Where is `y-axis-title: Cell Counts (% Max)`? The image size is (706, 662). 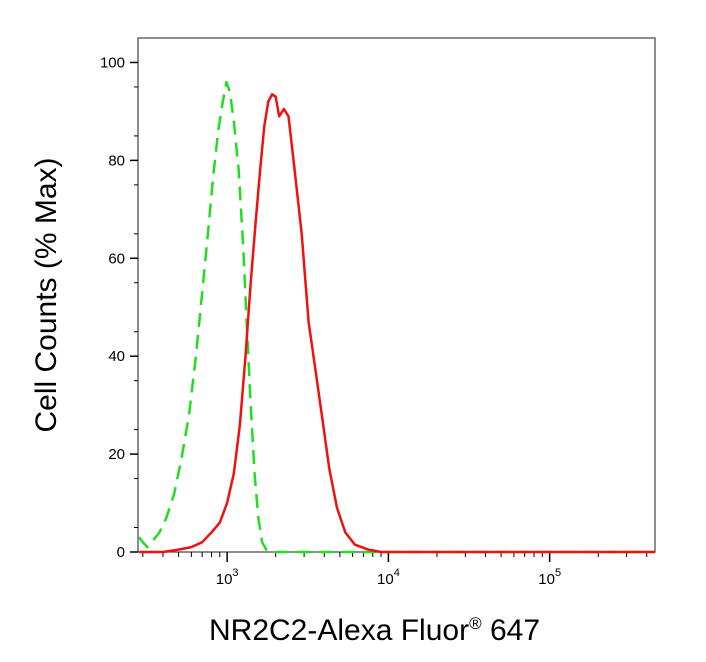
y-axis-title: Cell Counts (% Max) is located at coordinates (46, 294).